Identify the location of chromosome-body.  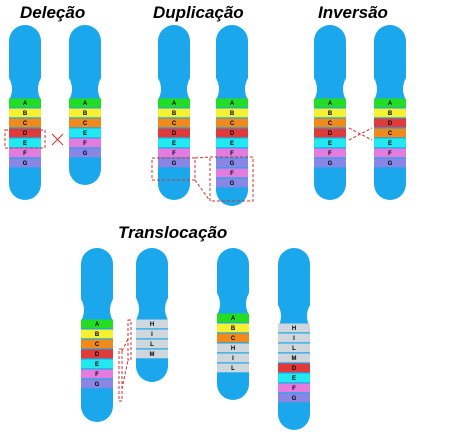
(152, 315).